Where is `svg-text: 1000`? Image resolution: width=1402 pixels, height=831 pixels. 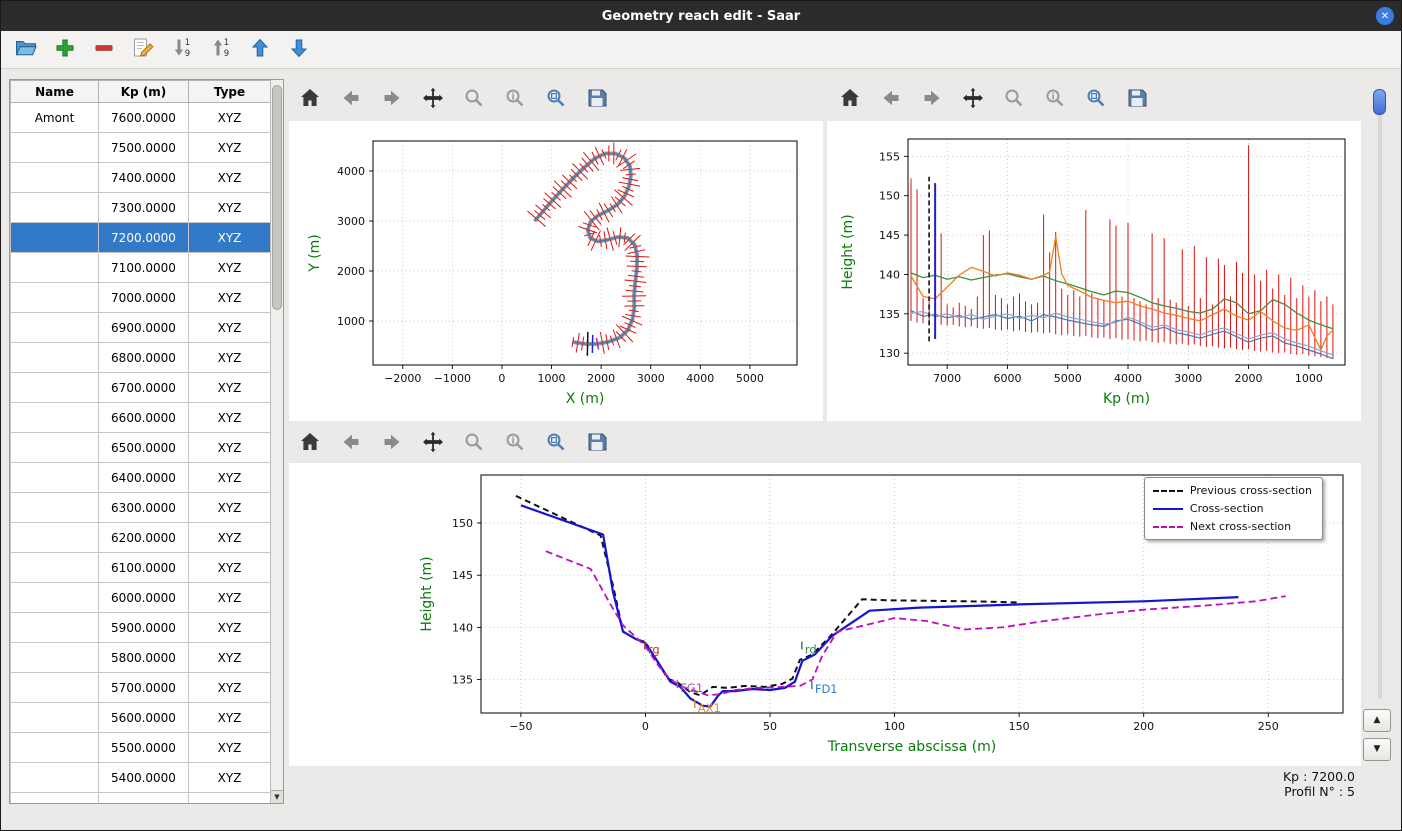
svg-text: 1000 is located at coordinates (351, 321).